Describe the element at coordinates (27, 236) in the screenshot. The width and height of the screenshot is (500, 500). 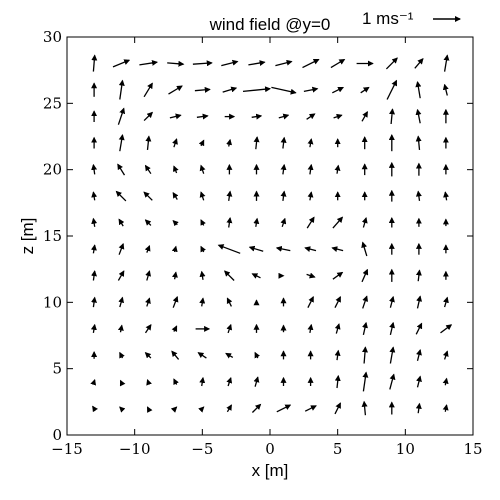
I see `y-axis-label: z [m]` at that location.